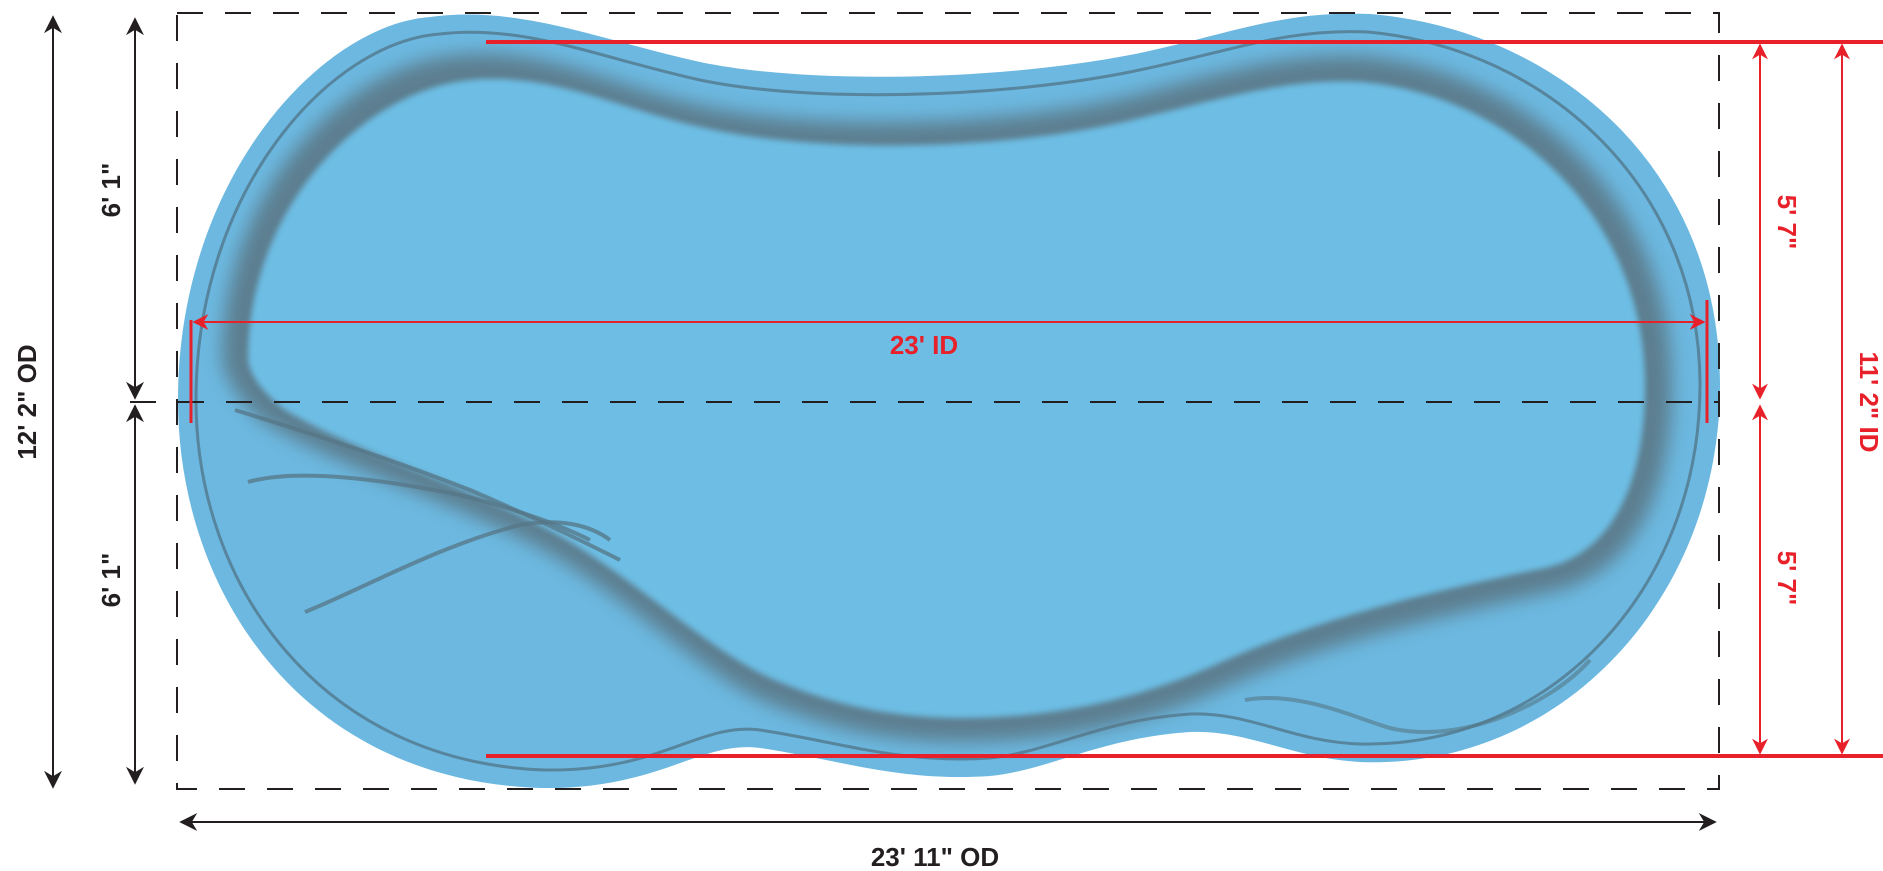  What do you see at coordinates (924, 345) in the screenshot?
I see `inner-length-label: 23' ID` at bounding box center [924, 345].